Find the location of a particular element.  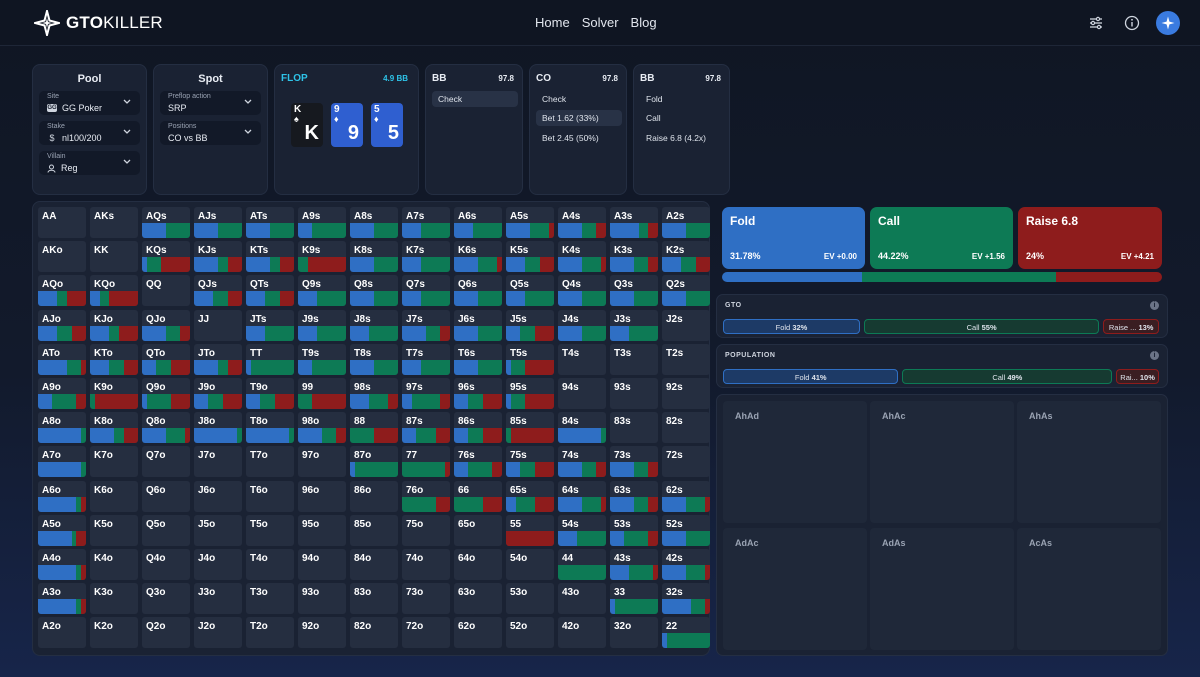

hand-cell: 94s is located at coordinates (582, 393).